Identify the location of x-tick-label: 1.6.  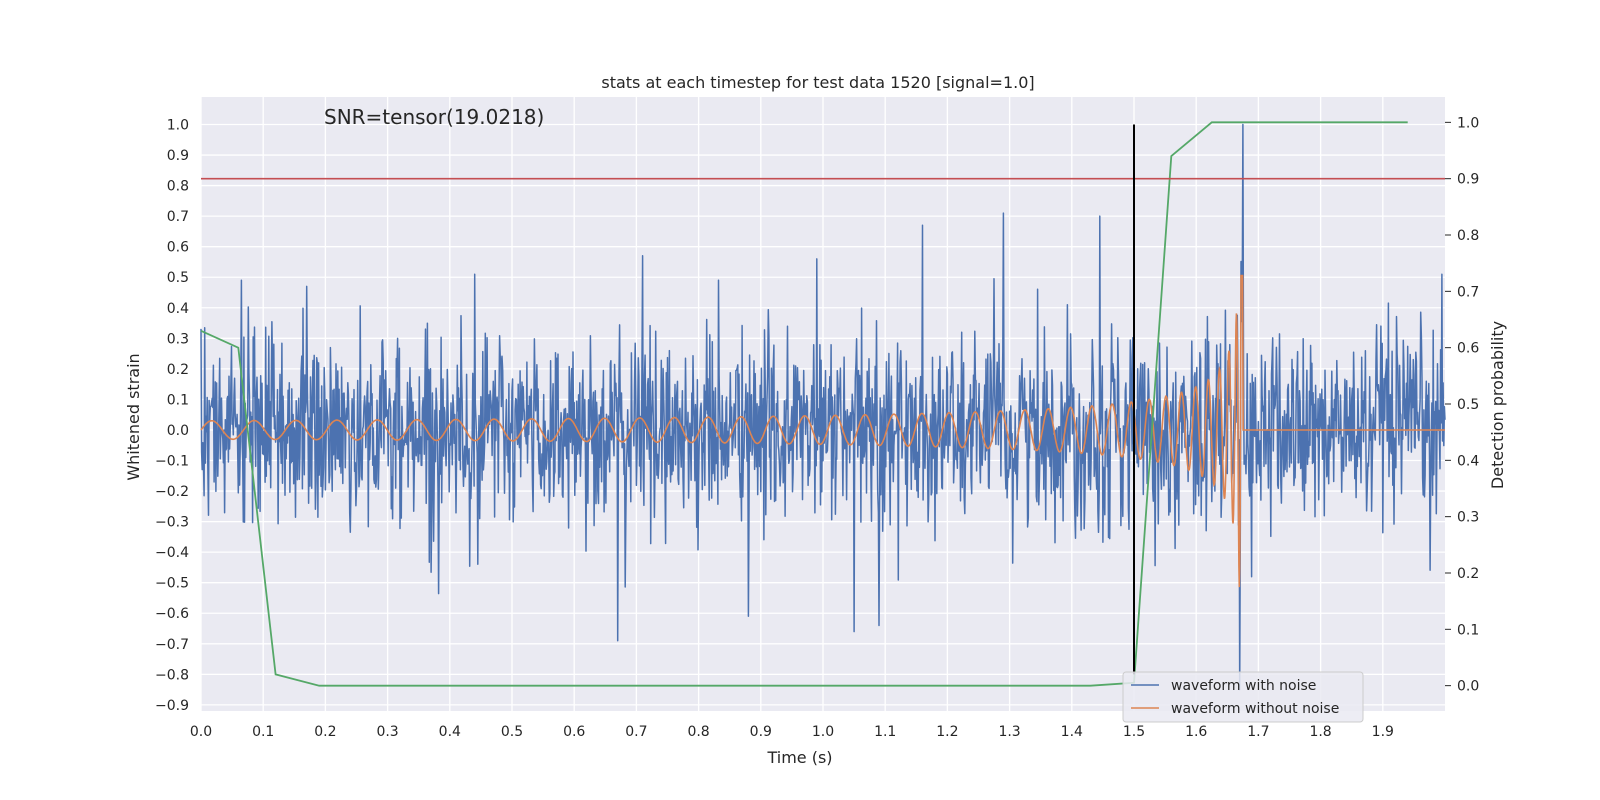
(1196, 732).